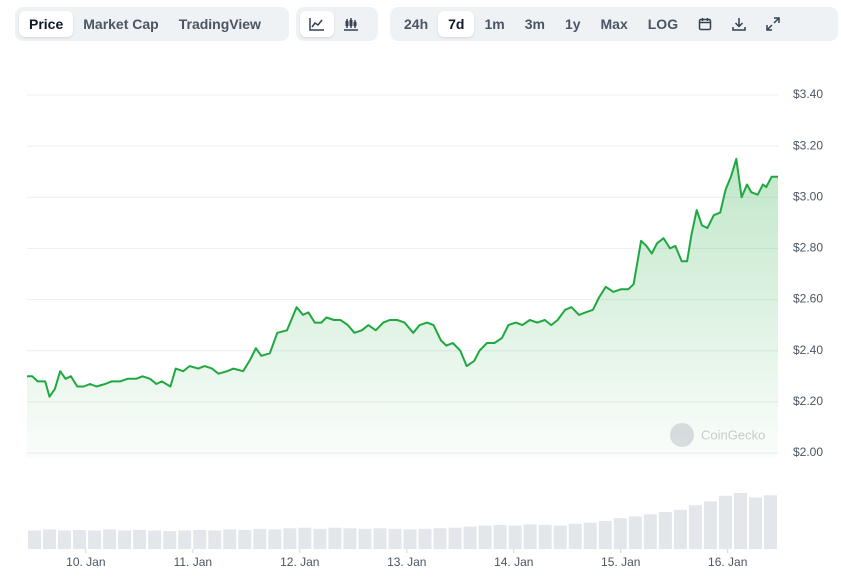 This screenshot has height=578, width=841. I want to click on x-tick-label: 16. Jan, so click(727, 562).